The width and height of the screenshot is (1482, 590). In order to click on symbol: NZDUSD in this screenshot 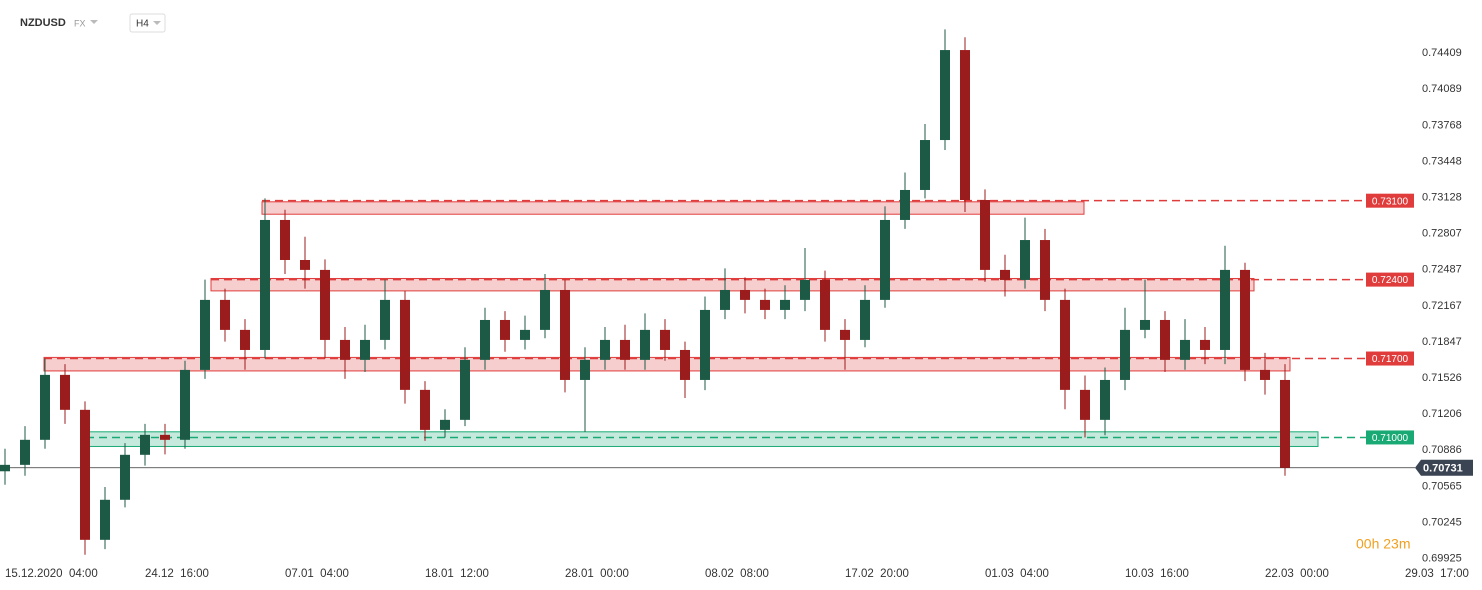, I will do `click(43, 23)`.